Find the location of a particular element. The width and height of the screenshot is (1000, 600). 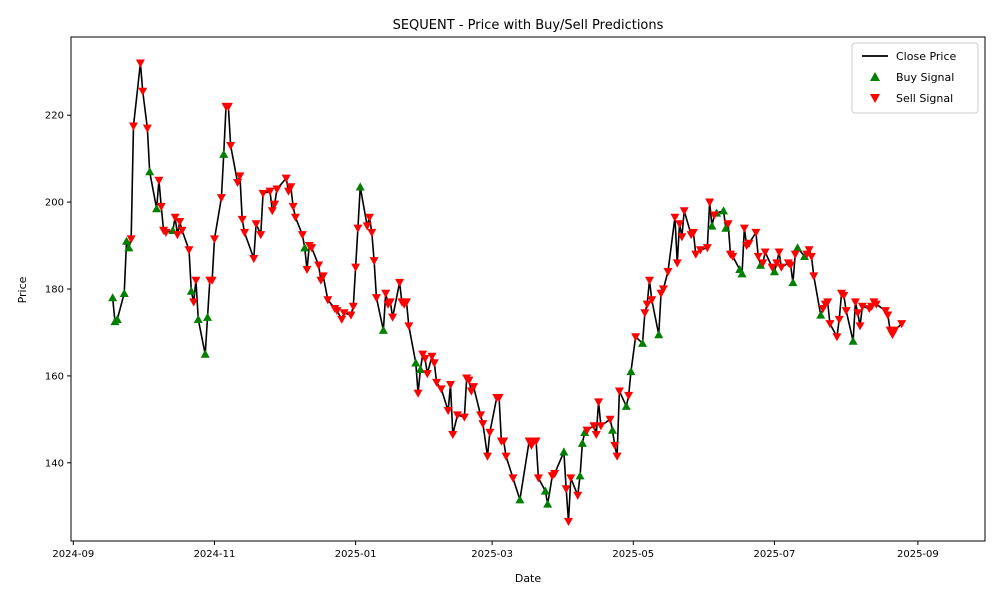

legend-label: Buy Signal is located at coordinates (925, 77).